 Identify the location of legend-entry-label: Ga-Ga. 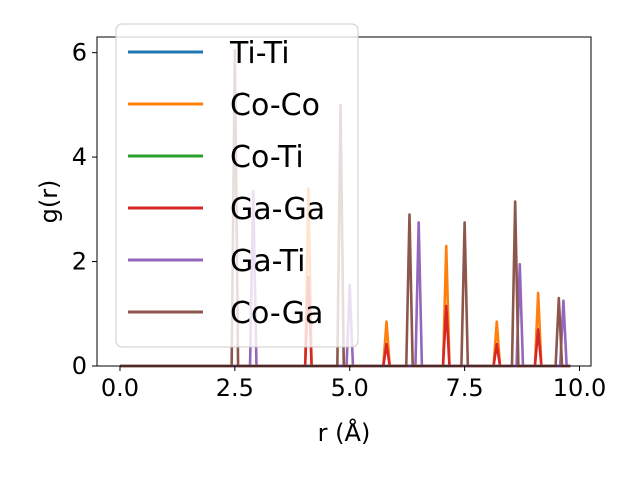
(277, 209).